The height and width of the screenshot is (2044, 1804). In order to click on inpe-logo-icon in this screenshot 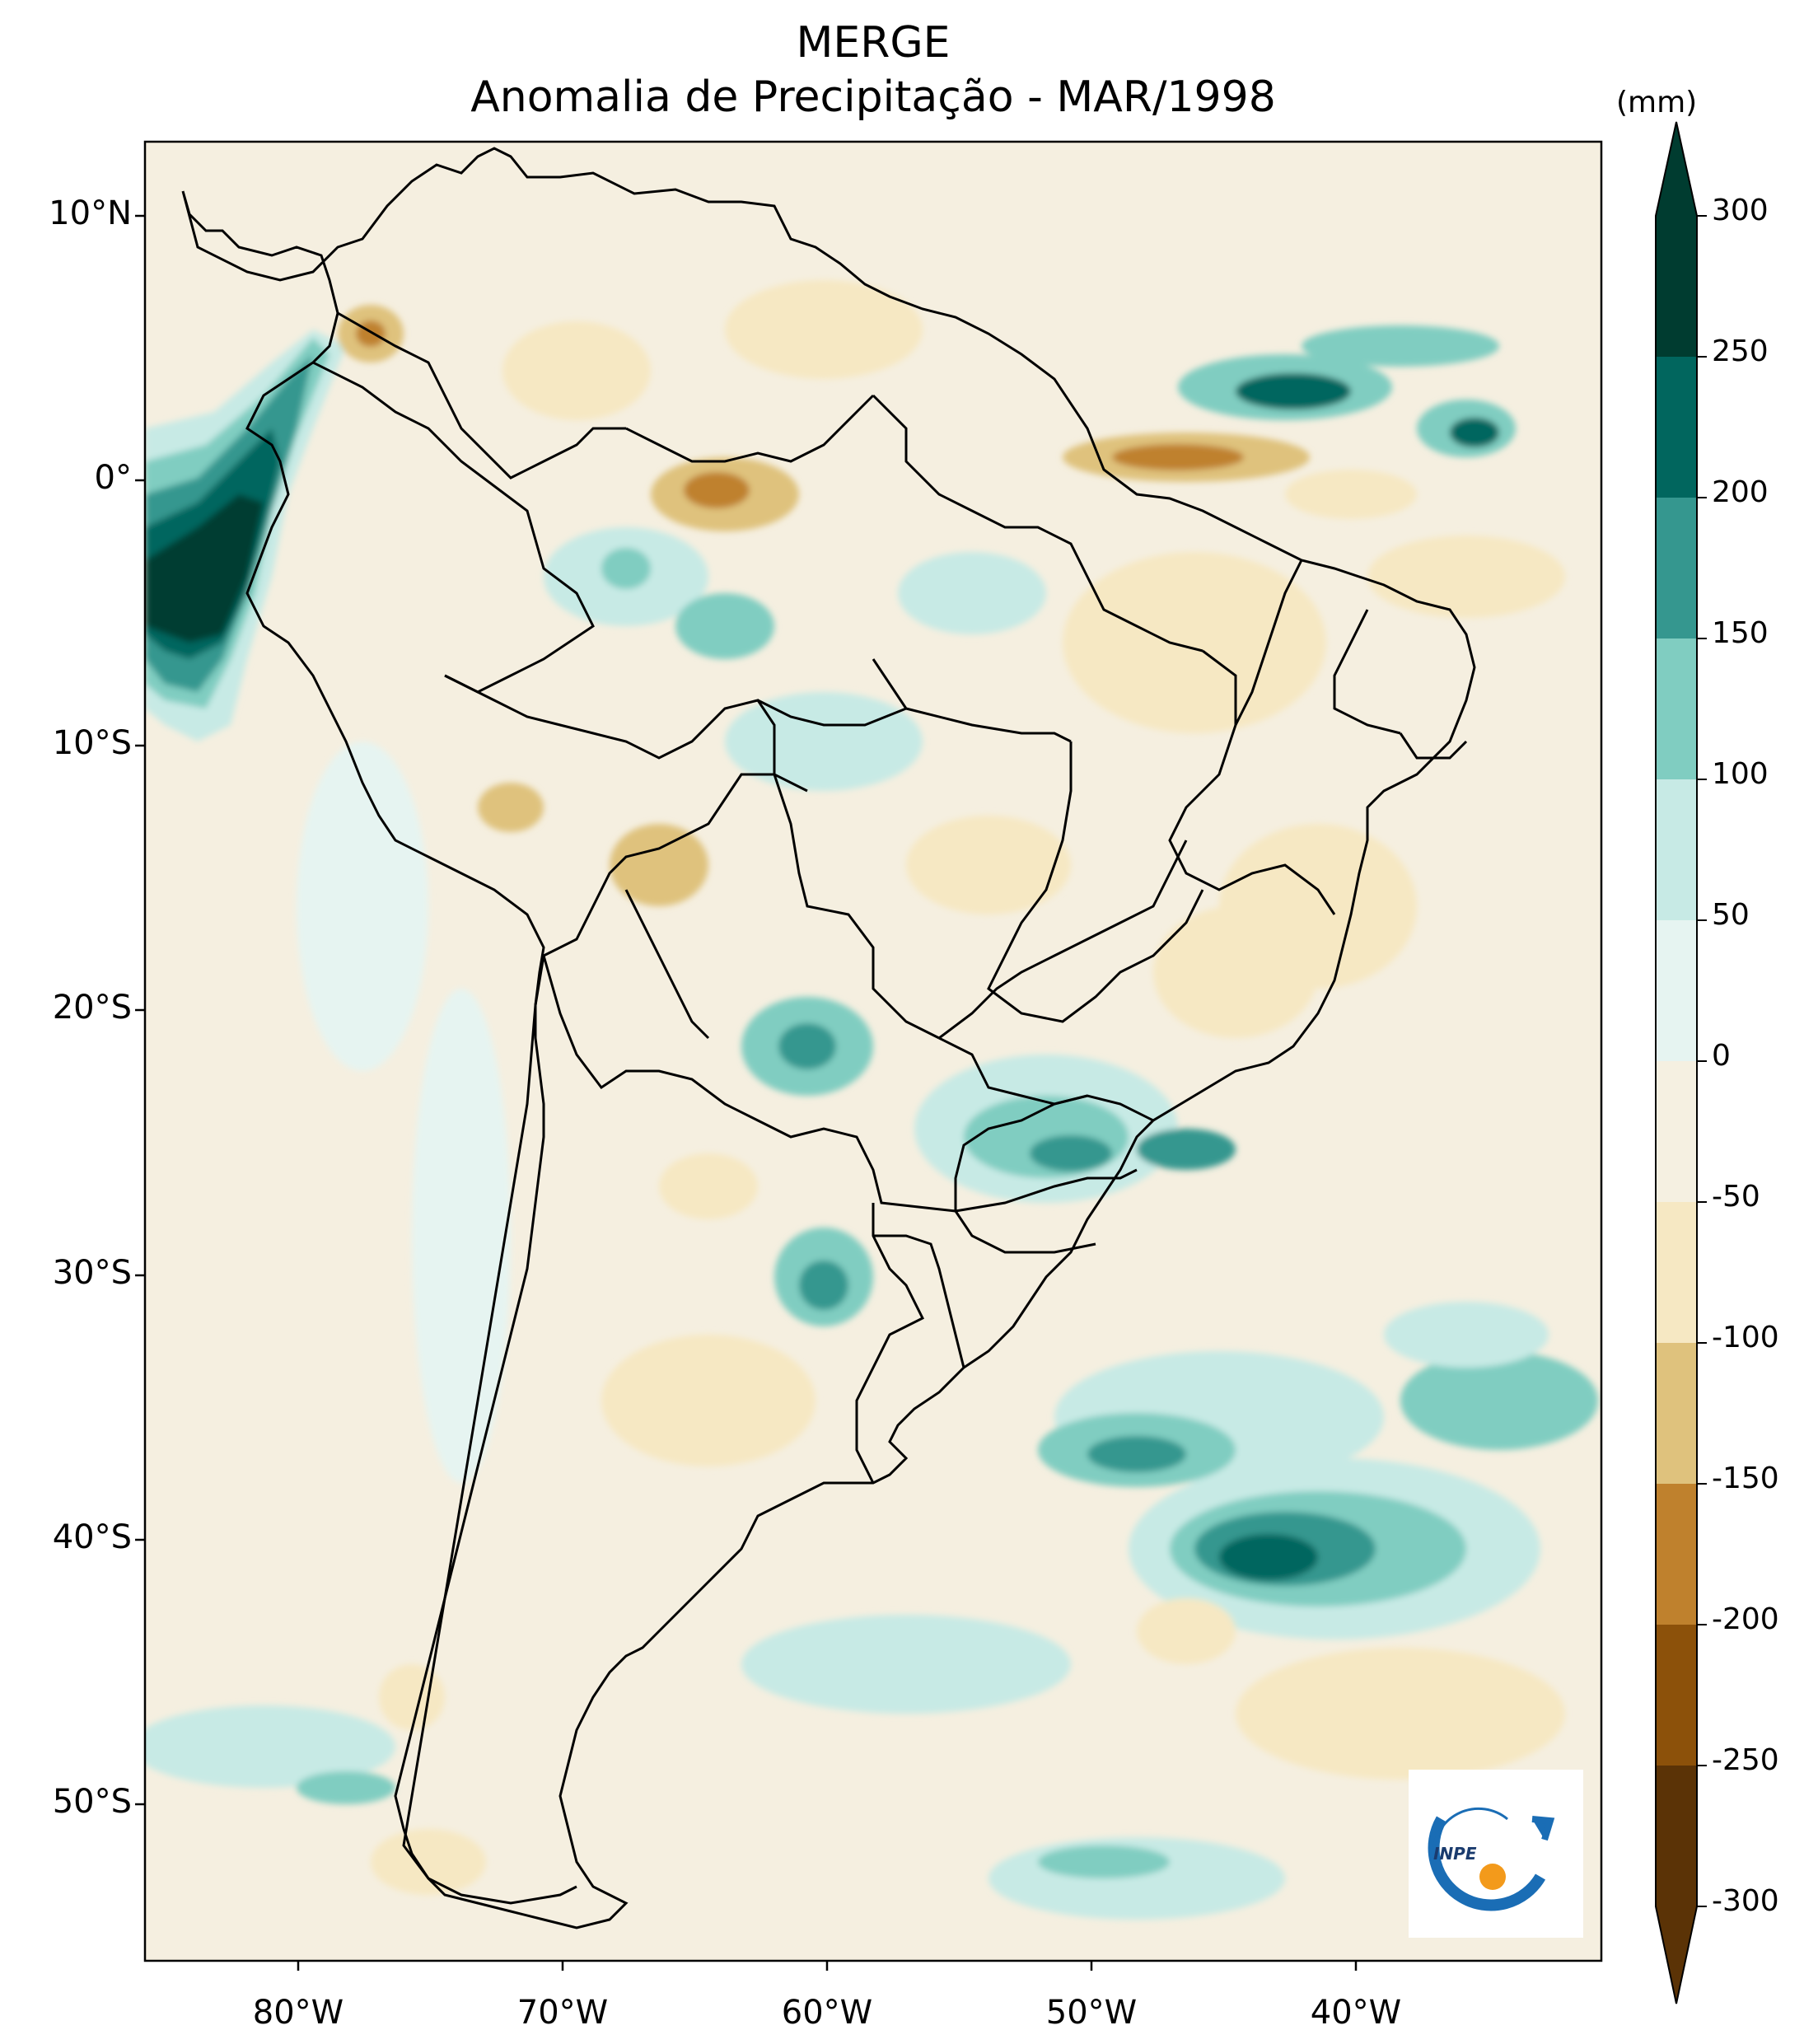, I will do `click(1491, 1859)`.